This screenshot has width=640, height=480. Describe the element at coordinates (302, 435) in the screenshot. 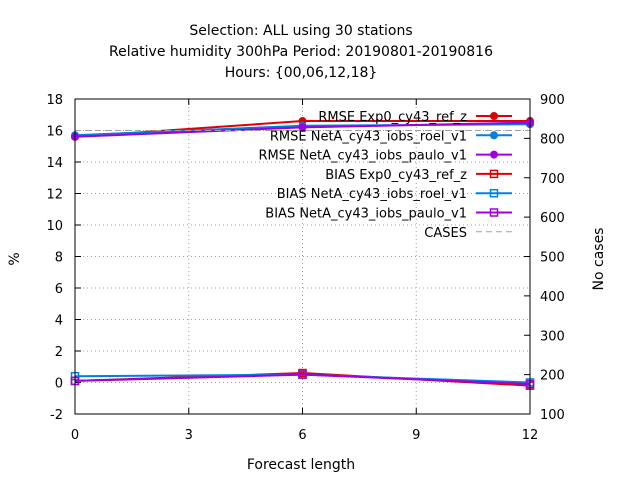

I see `x-tick-label: 6` at that location.